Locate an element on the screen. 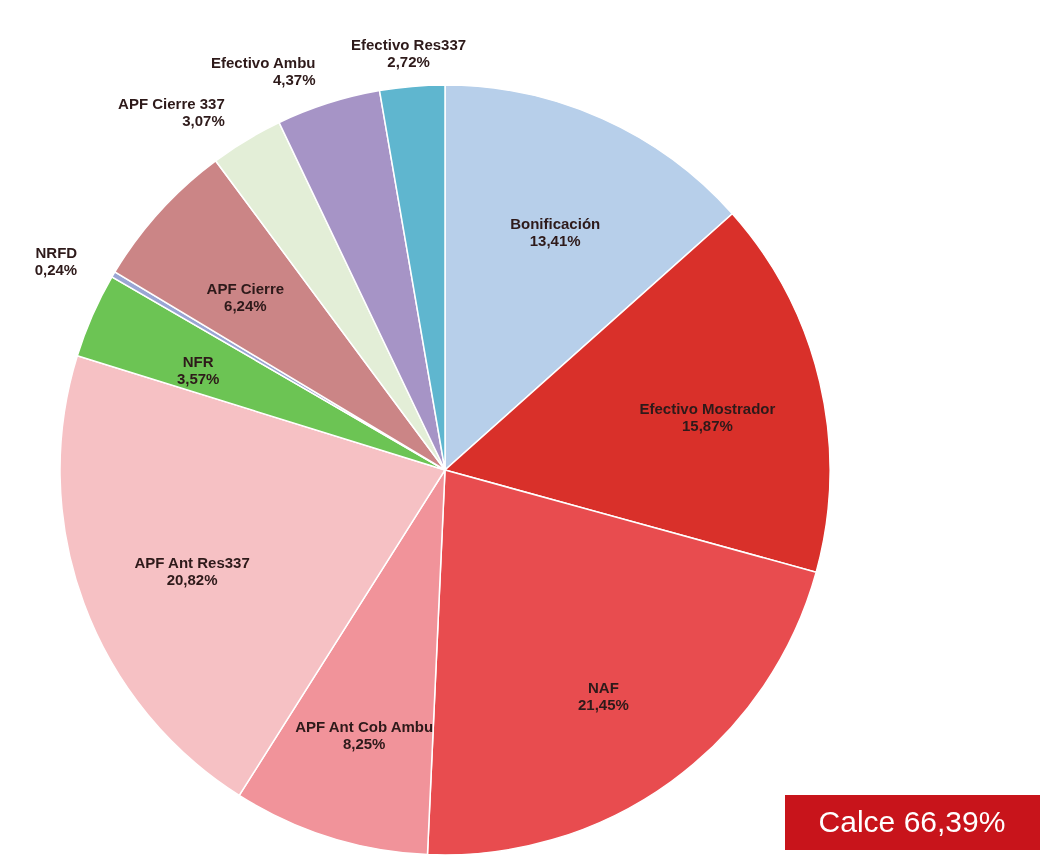 The image size is (1040, 866). data-label: 3,07% is located at coordinates (203, 121).